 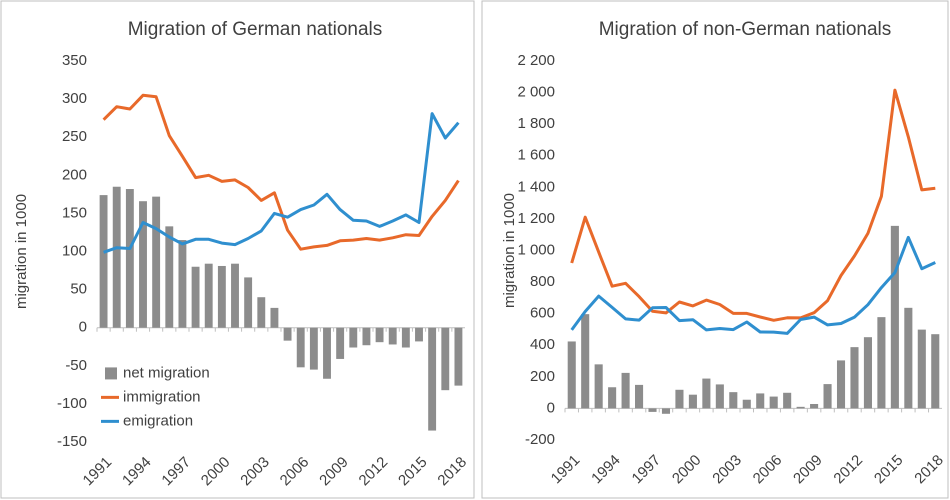 I want to click on y-tick-label: -150, so click(x=72, y=441).